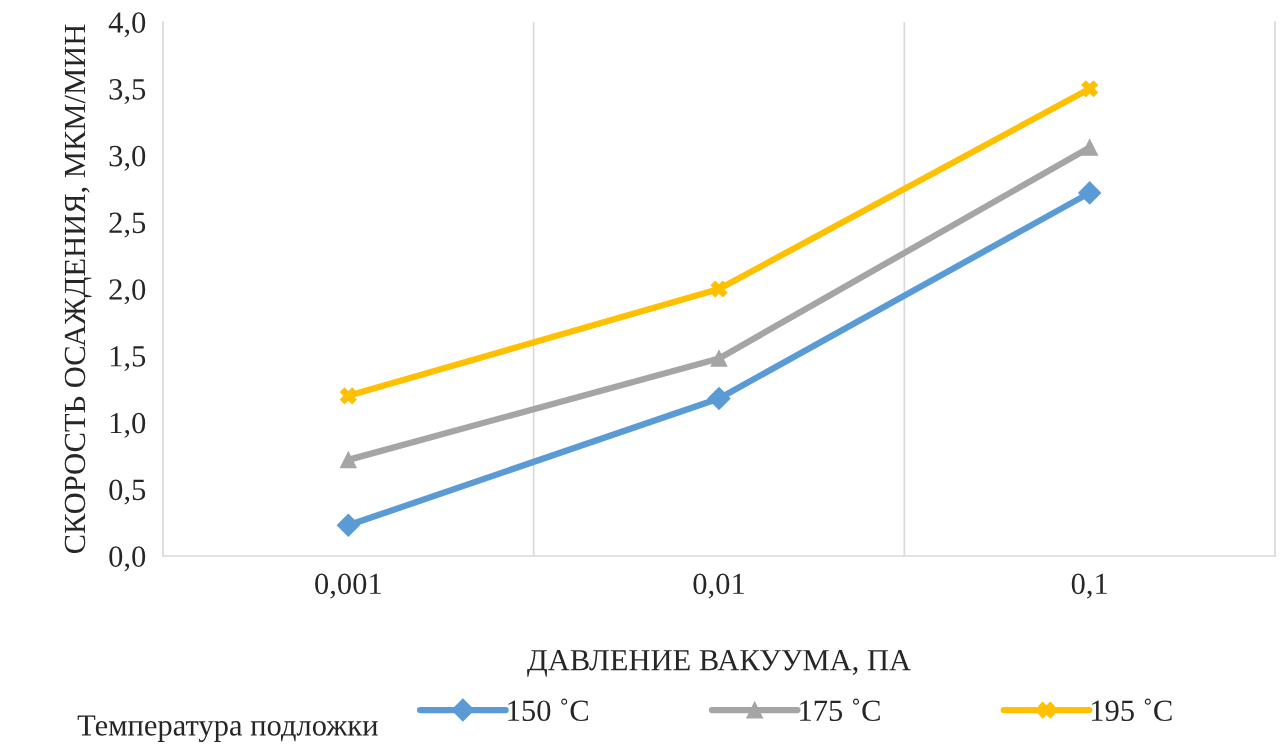  I want to click on y-tick-label: 2,5, so click(127, 225).